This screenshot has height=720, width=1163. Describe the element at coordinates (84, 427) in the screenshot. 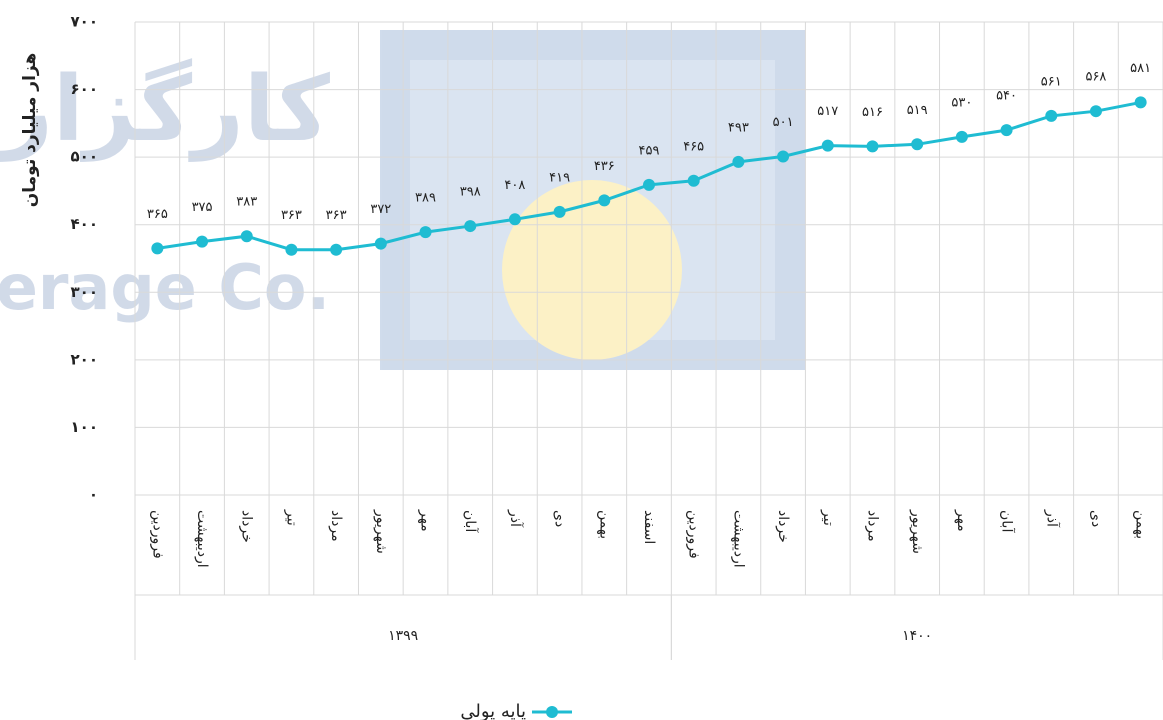

I see `y-tick-label: ۱۰۰` at that location.